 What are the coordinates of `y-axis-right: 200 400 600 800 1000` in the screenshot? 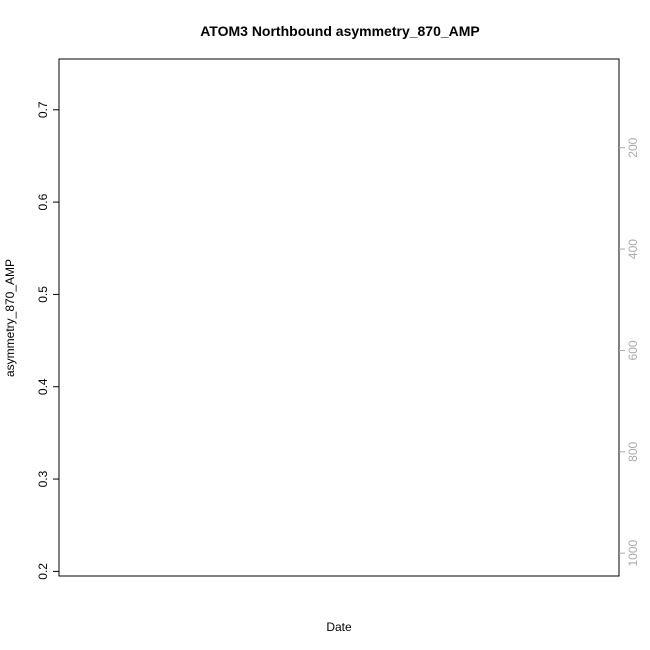 It's located at (629, 352).